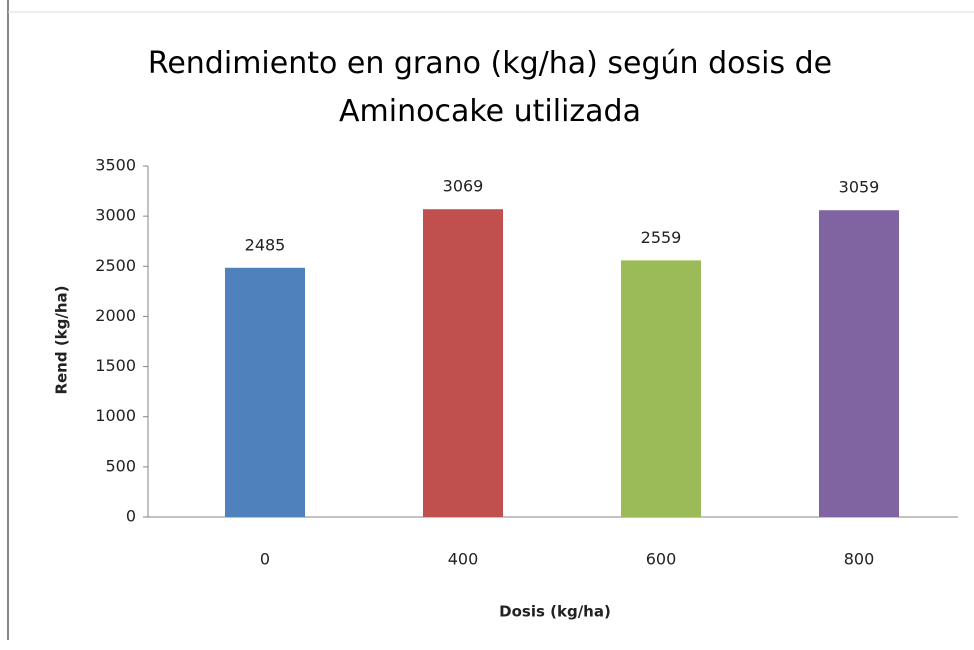 This screenshot has height=650, width=974. Describe the element at coordinates (661, 237) in the screenshot. I see `data-label: 2559` at that location.